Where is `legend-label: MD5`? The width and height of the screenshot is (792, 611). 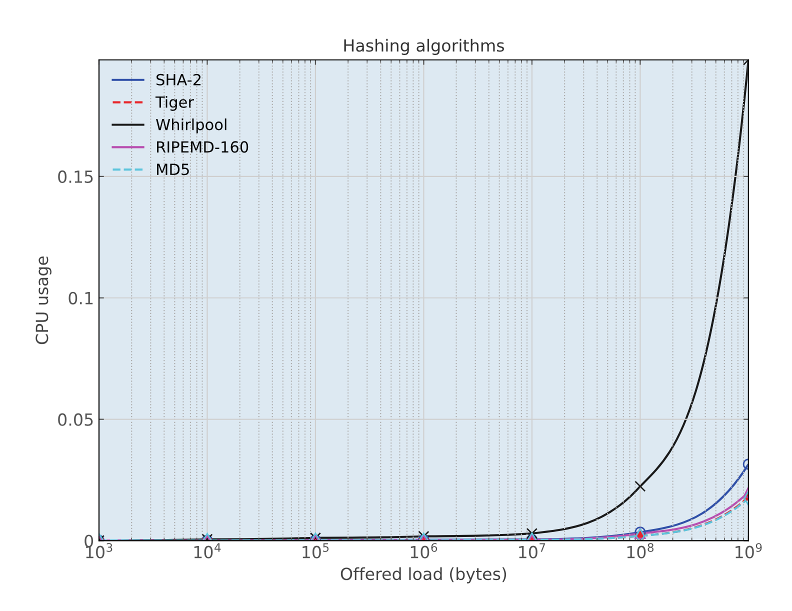
legend-label: MD5 is located at coordinates (173, 170).